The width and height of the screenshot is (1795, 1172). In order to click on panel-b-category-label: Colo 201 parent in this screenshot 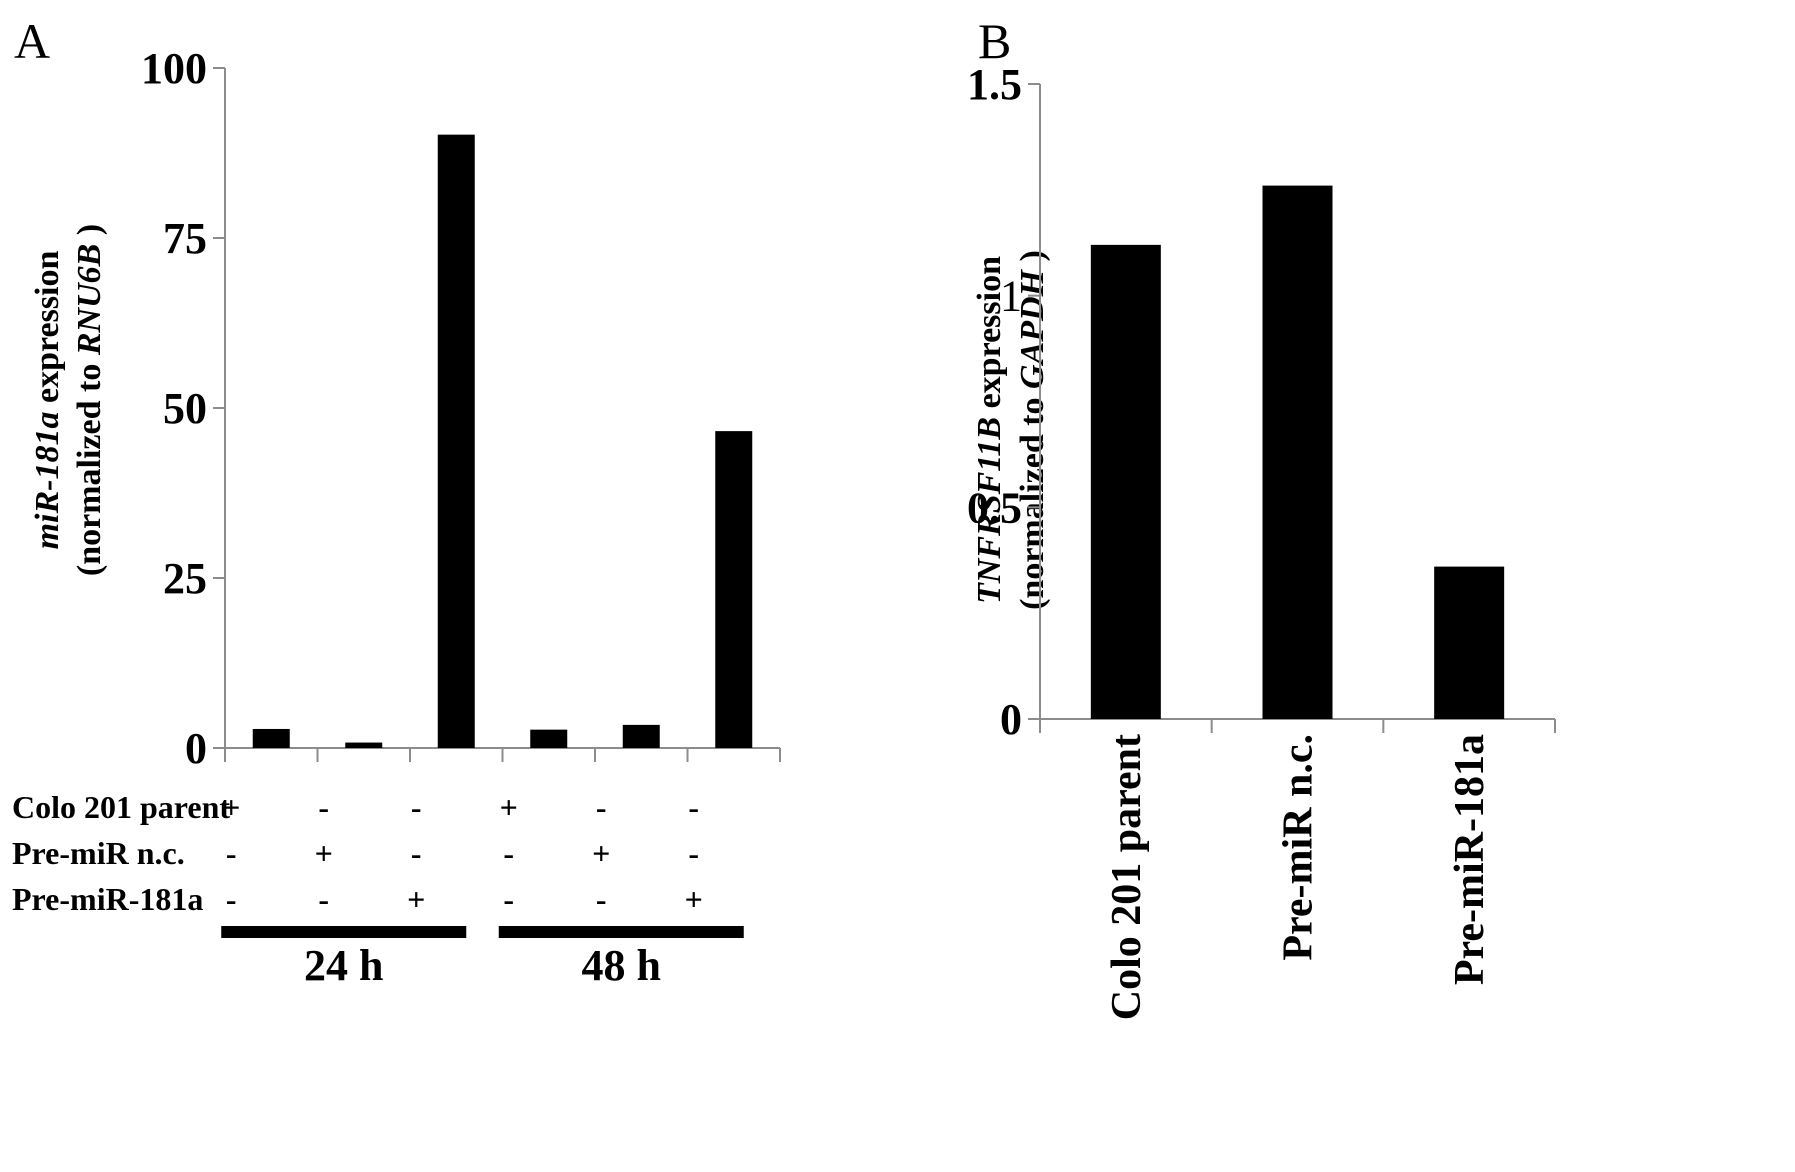, I will do `click(1127, 877)`.